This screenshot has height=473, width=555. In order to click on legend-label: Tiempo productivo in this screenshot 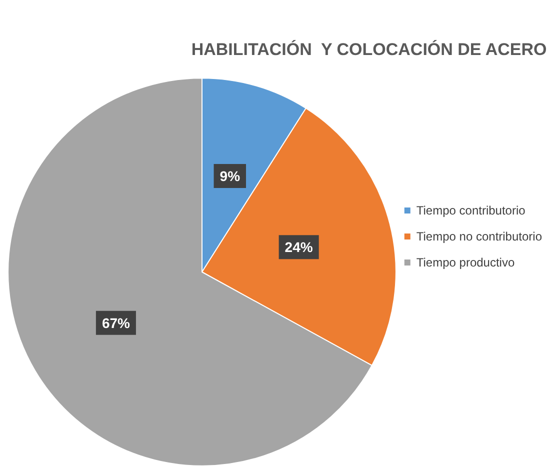, I will do `click(465, 263)`.